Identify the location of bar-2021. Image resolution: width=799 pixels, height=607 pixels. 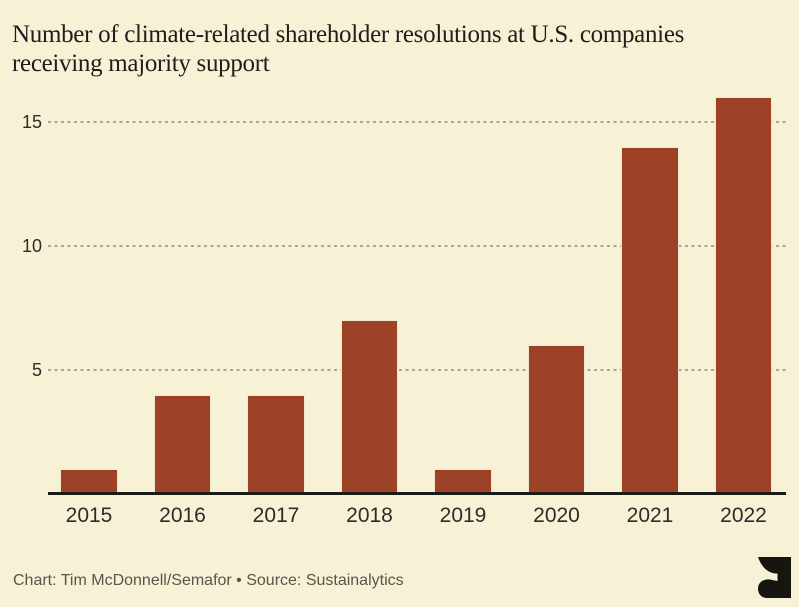
(650, 320).